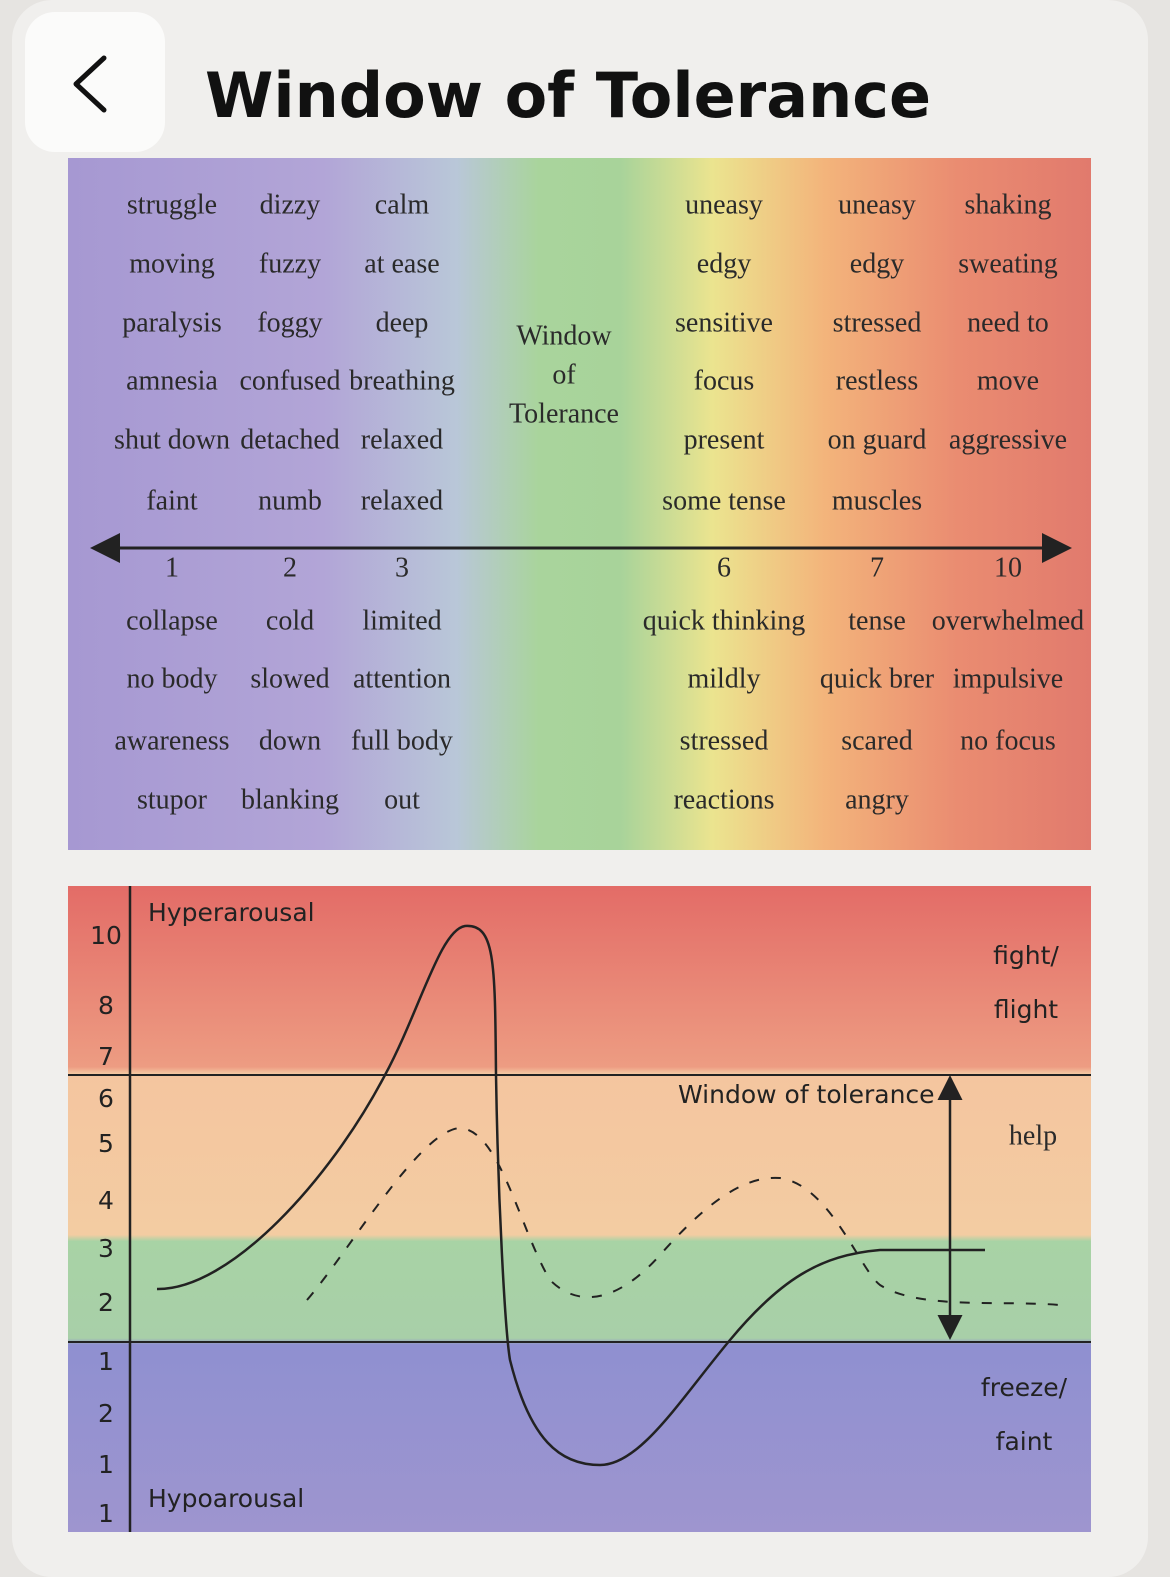  I want to click on window-label: of, so click(564, 374).